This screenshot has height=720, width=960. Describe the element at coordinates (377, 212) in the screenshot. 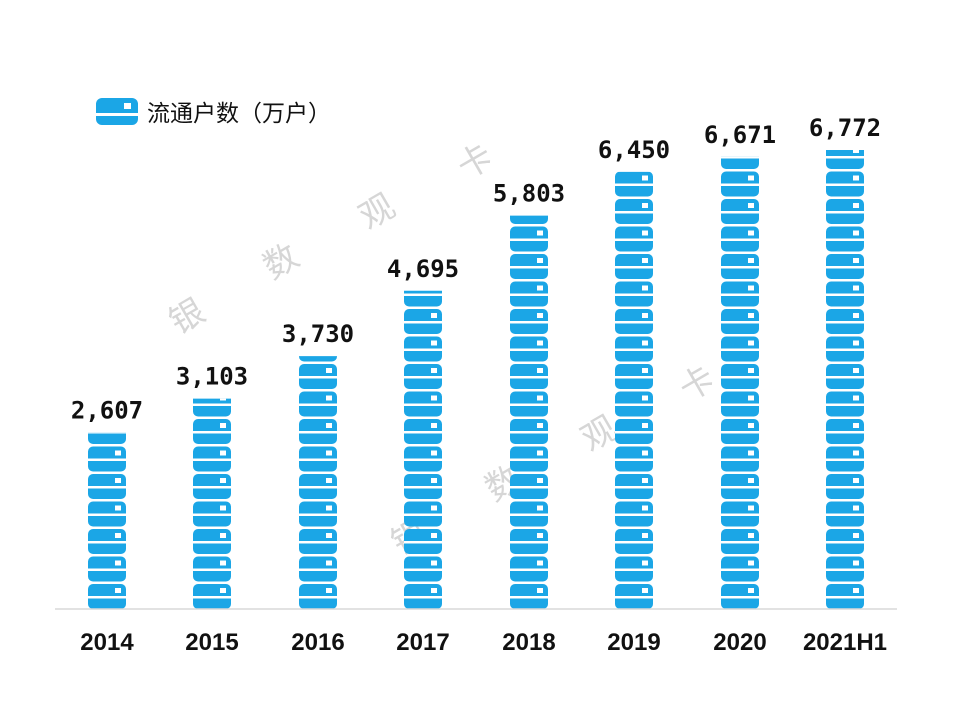

I see `watermark-char: 观` at that location.